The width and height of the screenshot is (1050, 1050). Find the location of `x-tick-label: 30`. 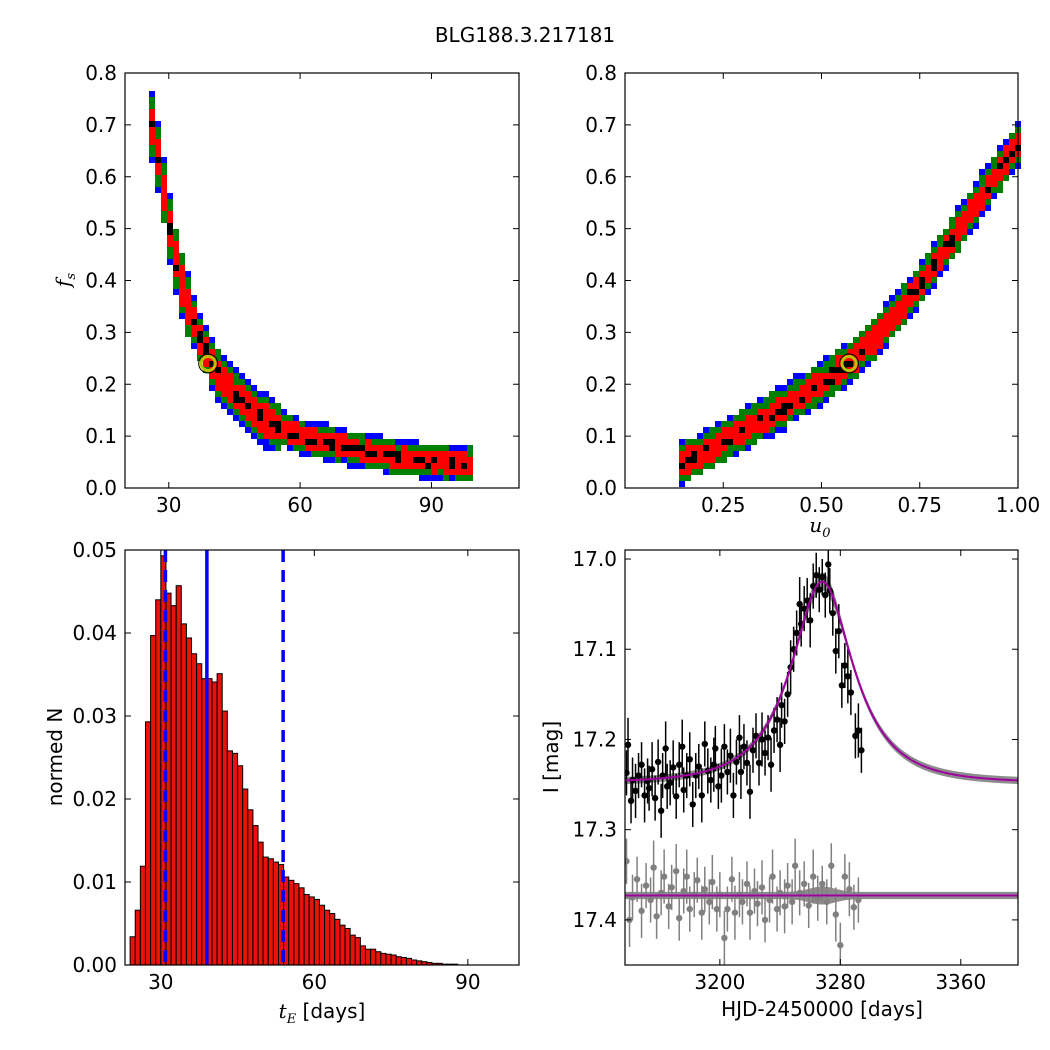

x-tick-label: 30 is located at coordinates (160, 982).